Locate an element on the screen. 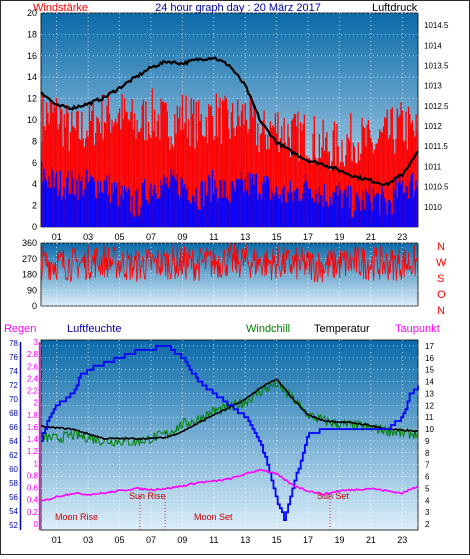  rain-tick-0.4: 0.4 is located at coordinates (33, 500).